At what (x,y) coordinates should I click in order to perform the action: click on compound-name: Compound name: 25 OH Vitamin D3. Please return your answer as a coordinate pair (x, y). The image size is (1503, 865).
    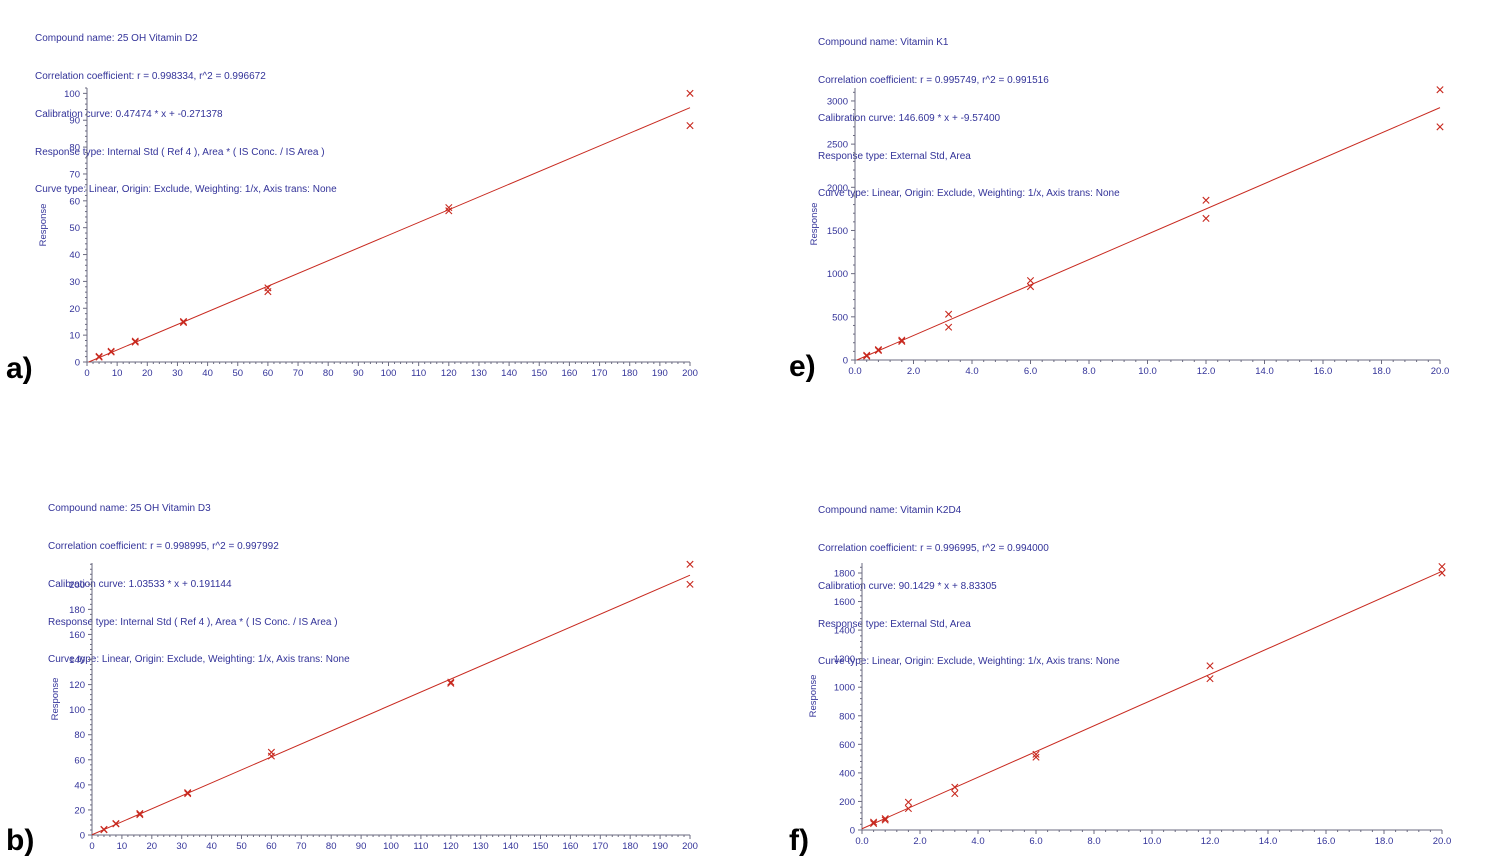
    Looking at the image, I should click on (129, 509).